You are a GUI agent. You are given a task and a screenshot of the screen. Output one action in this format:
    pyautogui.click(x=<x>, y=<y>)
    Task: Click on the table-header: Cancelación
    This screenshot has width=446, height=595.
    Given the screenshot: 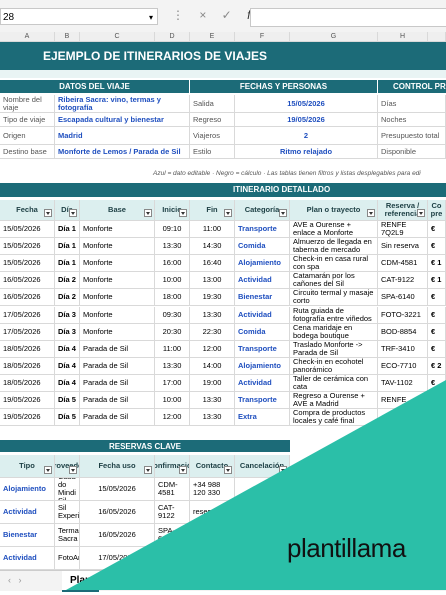 What is the action you would take?
    pyautogui.click(x=262, y=466)
    